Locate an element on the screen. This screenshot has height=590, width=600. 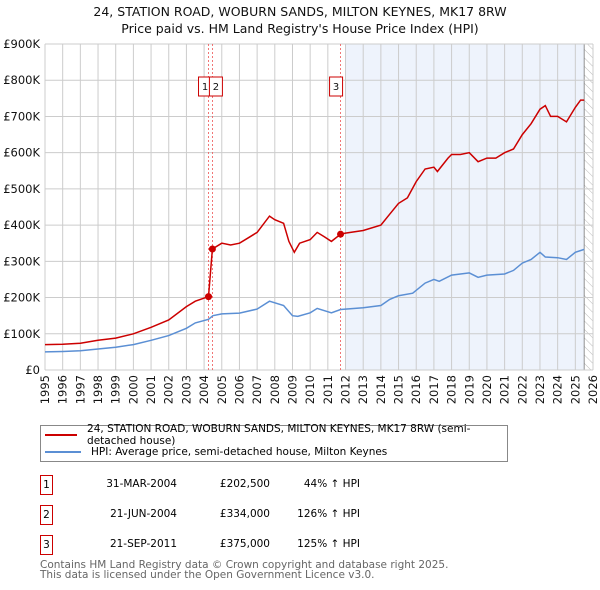
sale-marker-label: 3 is located at coordinates (336, 87).